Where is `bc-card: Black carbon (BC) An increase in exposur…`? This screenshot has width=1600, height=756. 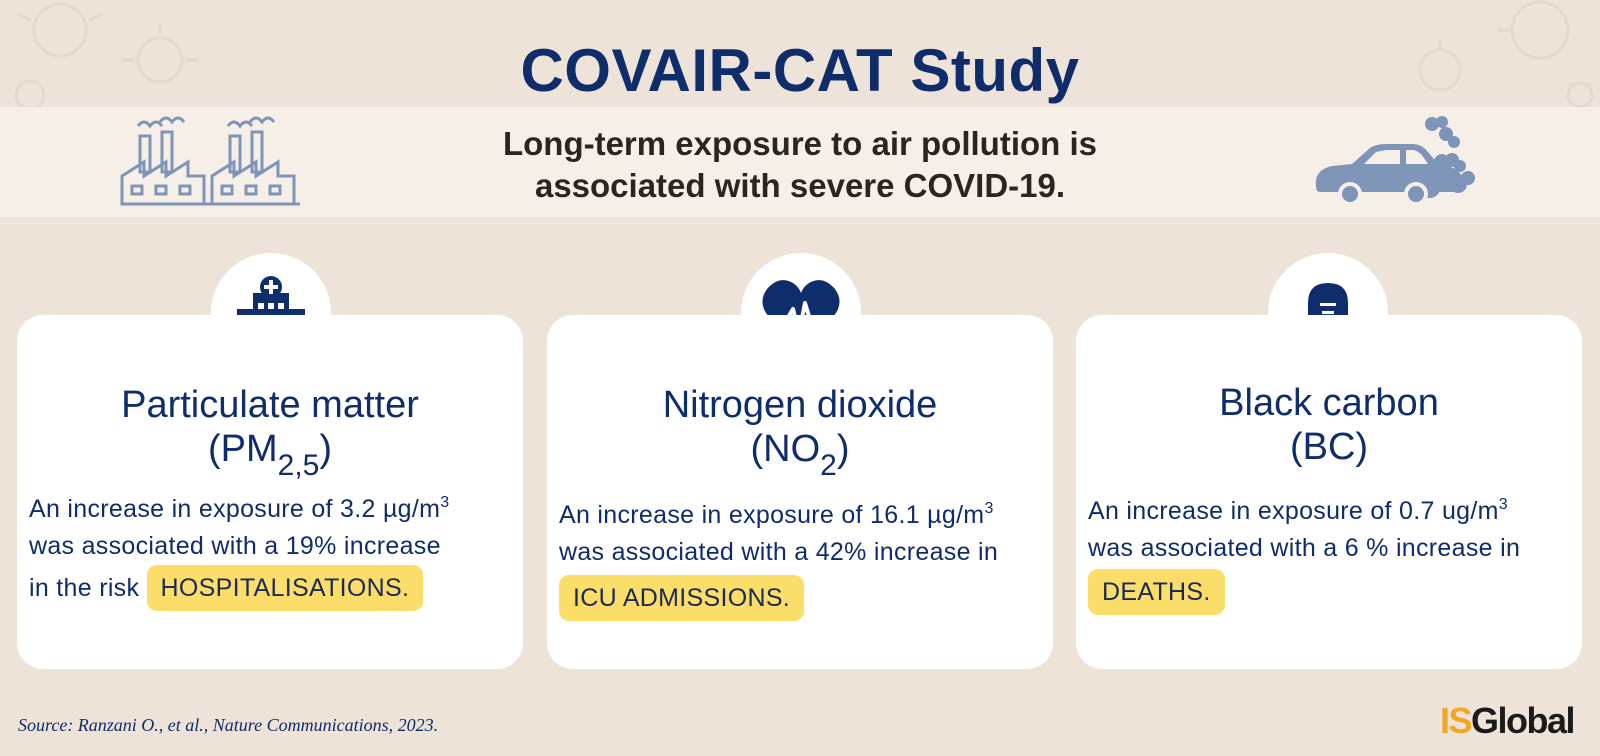
bc-card: Black carbon (BC) An increase in exposur… is located at coordinates (1329, 492).